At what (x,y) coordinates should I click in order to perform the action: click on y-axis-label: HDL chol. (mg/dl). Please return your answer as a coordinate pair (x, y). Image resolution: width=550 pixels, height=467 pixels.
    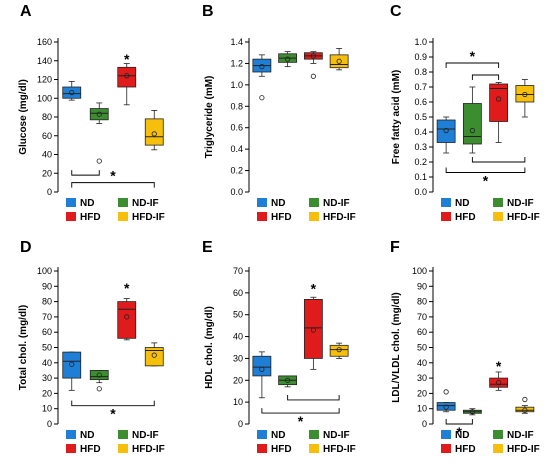
    Looking at the image, I should click on (209, 347).